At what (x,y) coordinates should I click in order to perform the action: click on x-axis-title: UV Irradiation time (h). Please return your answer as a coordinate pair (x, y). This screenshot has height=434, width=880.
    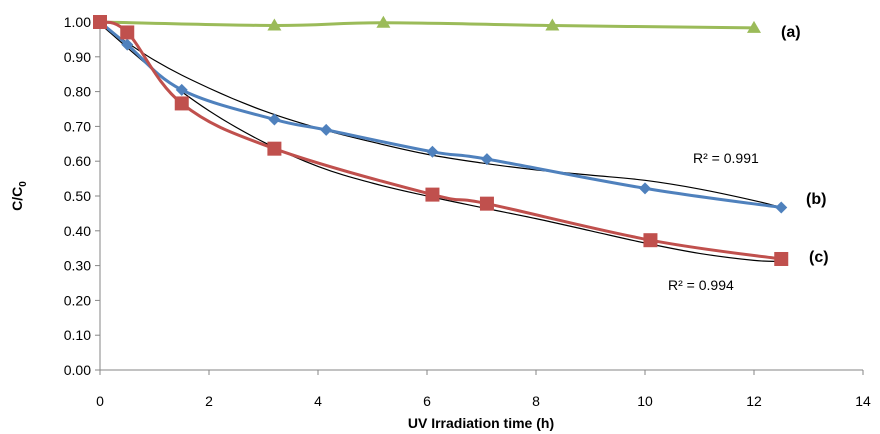
    Looking at the image, I should click on (481, 423).